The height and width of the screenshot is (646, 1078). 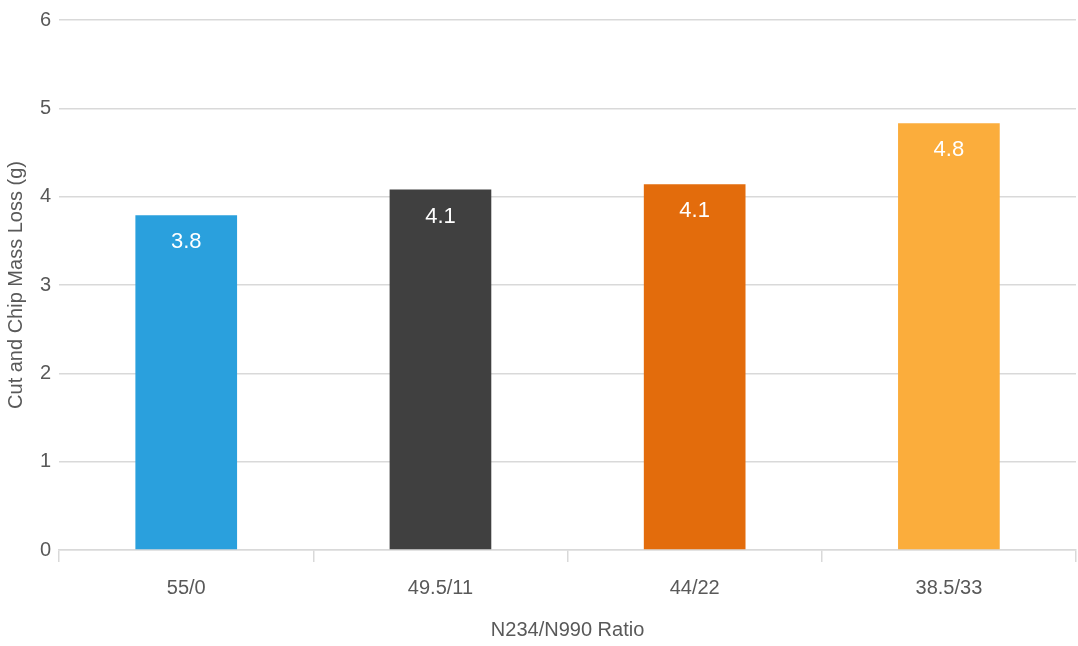 I want to click on x-tick-label: 44/22, so click(x=694, y=586).